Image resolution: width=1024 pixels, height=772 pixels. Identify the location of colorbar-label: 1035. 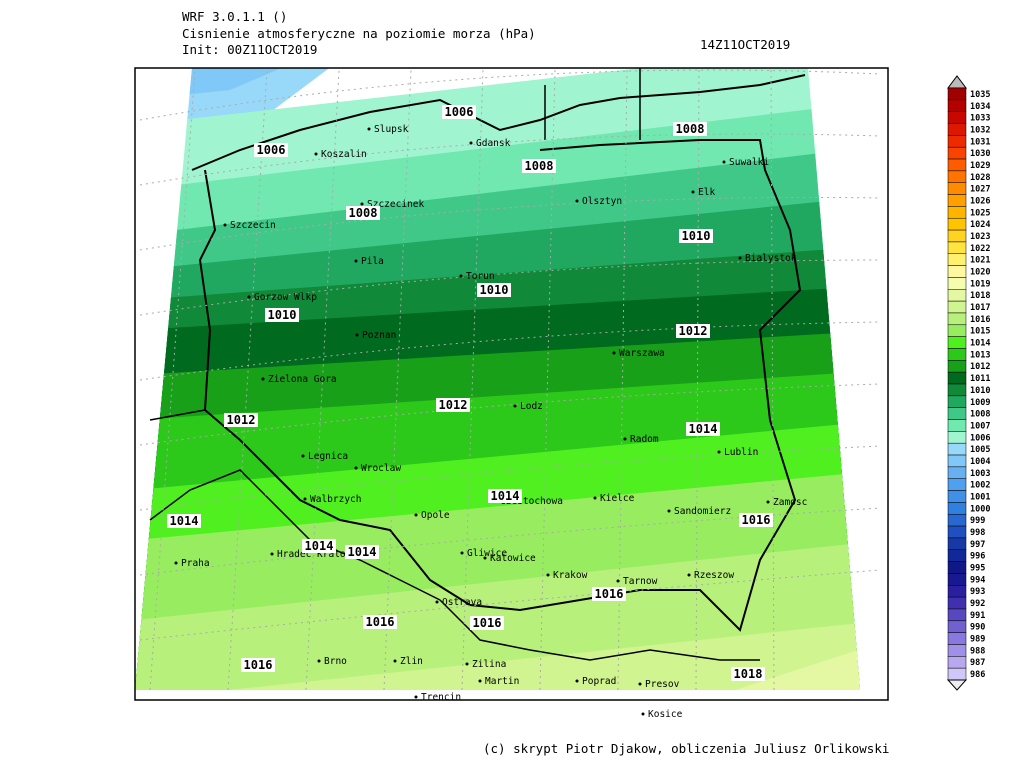
(980, 95).